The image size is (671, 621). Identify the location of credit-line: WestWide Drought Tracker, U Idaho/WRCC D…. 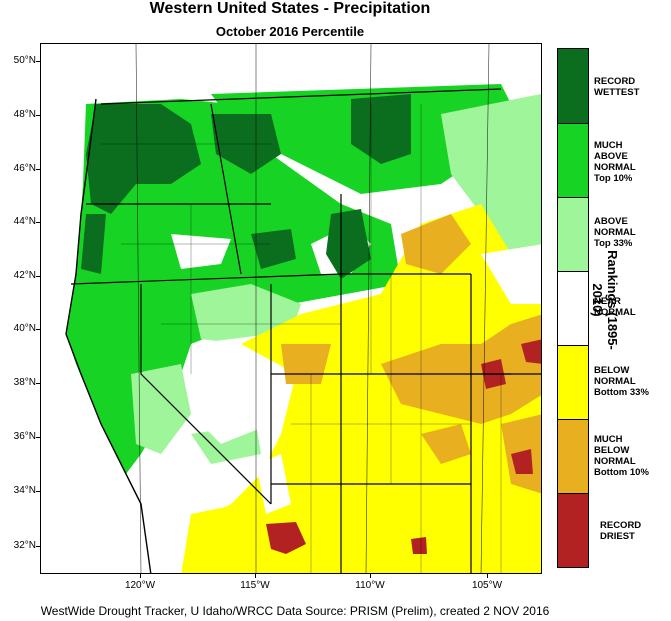
(295, 611).